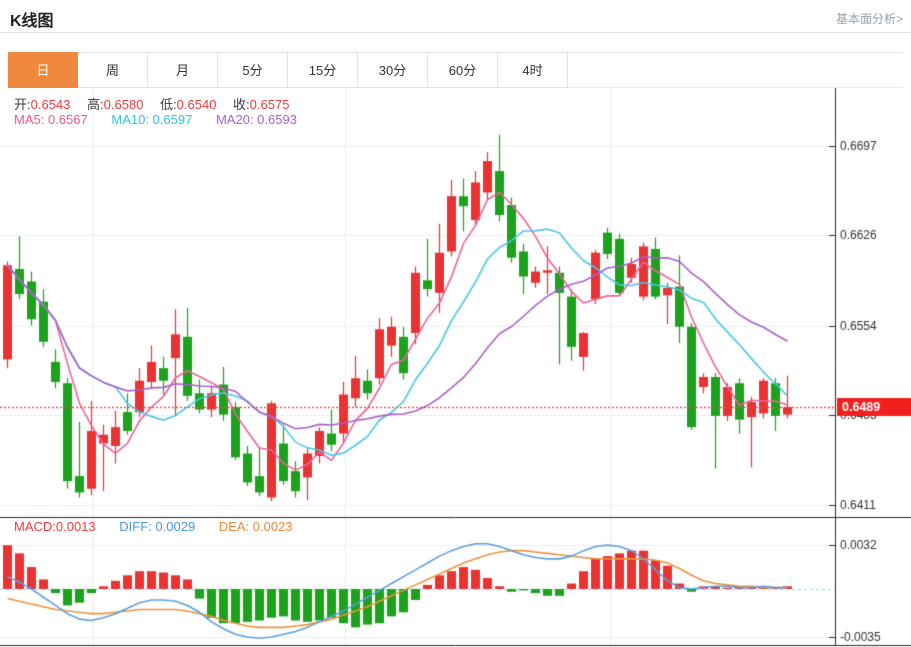  What do you see at coordinates (22, 104) in the screenshot?
I see `open-label: 开:` at bounding box center [22, 104].